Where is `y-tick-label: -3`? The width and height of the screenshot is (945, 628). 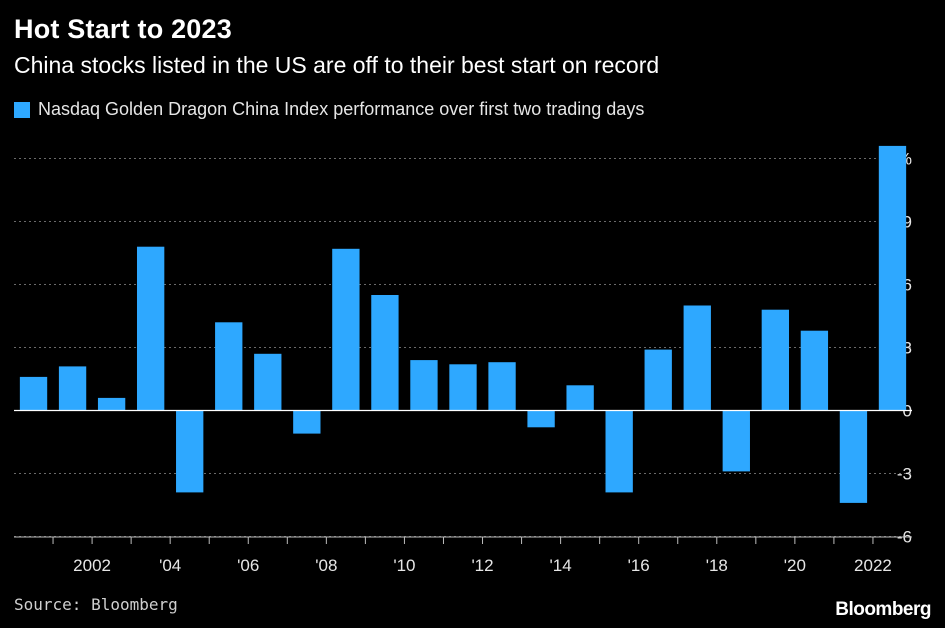
y-tick-label: -3 is located at coordinates (904, 474).